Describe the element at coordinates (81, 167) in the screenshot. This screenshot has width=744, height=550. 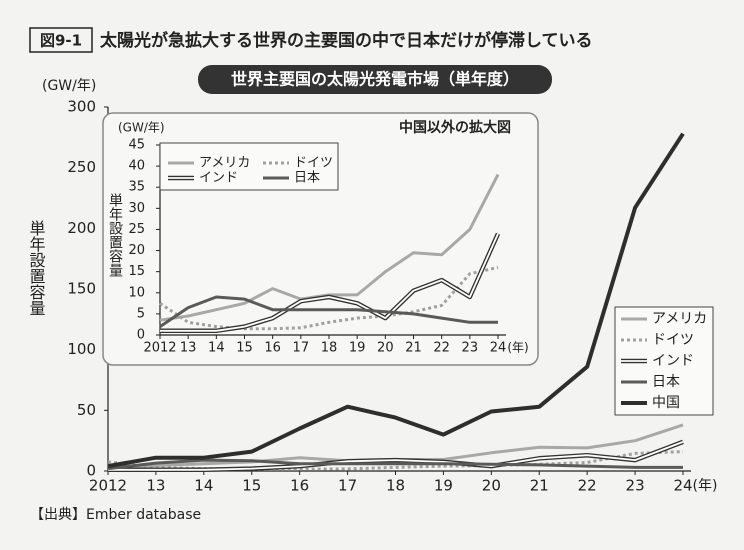
I see `y-tick-label: 250` at that location.